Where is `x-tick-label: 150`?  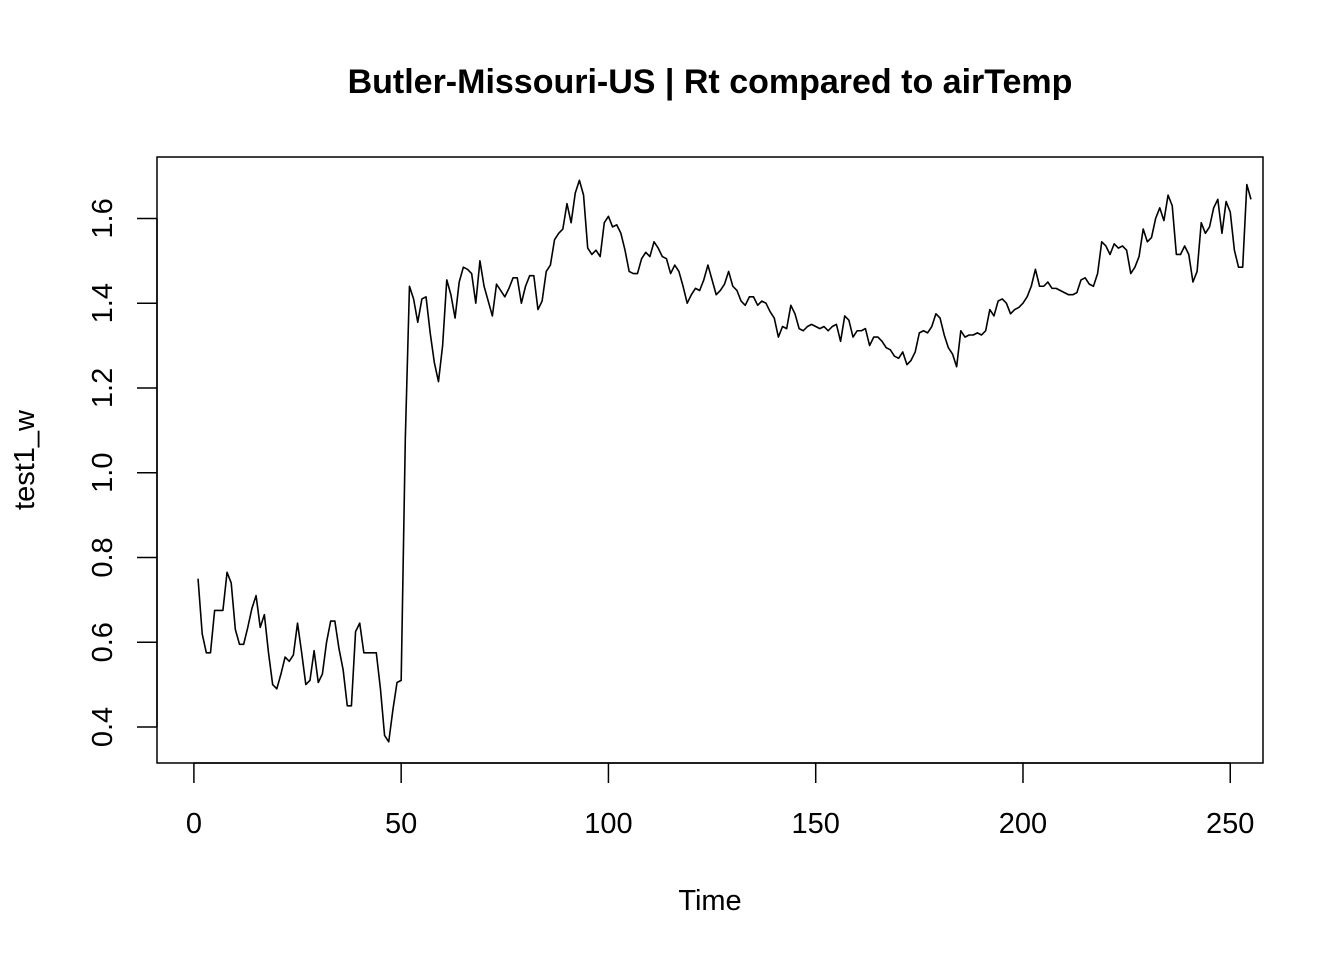 x-tick-label: 150 is located at coordinates (816, 824).